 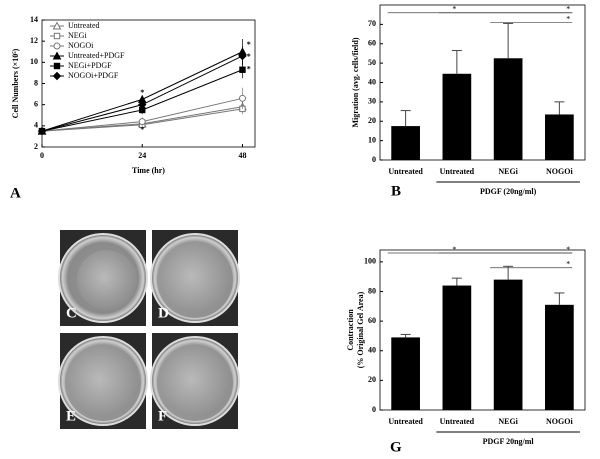 I want to click on y-tick-label: 70, so click(x=372, y=23).